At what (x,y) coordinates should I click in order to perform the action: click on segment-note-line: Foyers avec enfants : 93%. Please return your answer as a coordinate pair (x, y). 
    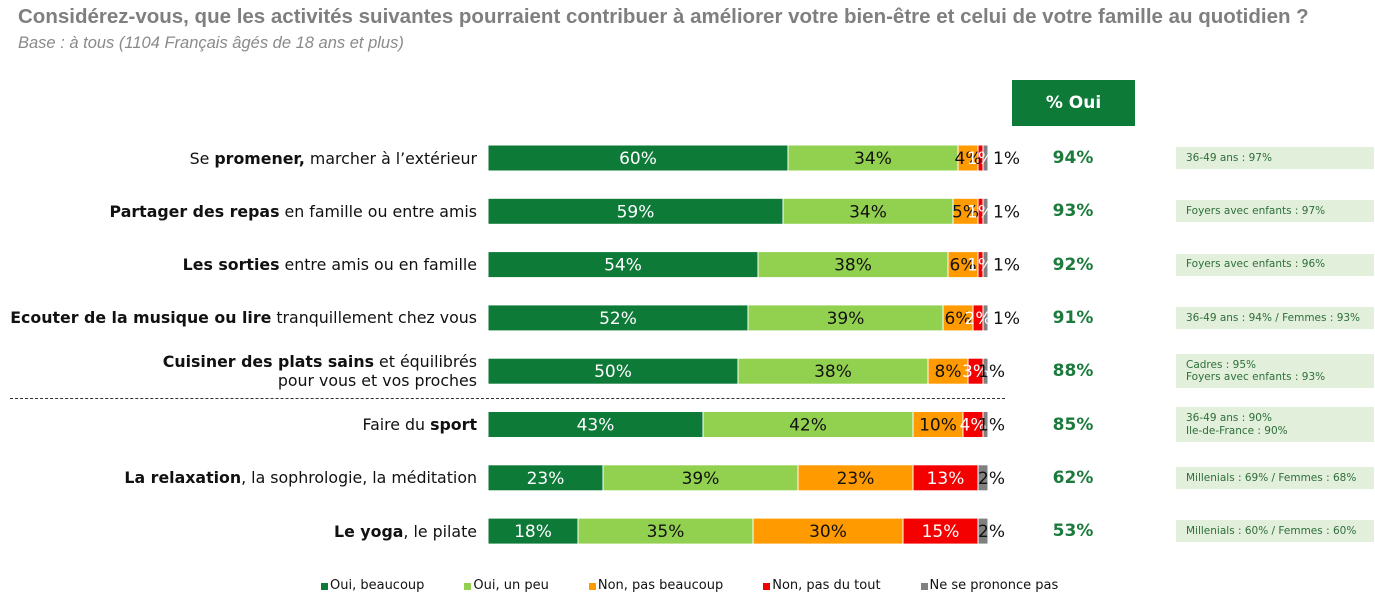
    Looking at the image, I should click on (1256, 377).